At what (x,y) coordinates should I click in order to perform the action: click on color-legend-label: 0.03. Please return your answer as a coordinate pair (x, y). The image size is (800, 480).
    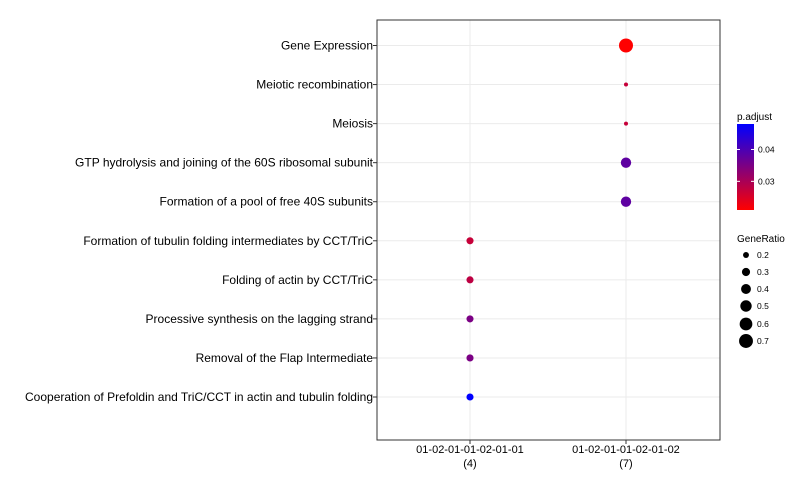
    Looking at the image, I should click on (766, 181).